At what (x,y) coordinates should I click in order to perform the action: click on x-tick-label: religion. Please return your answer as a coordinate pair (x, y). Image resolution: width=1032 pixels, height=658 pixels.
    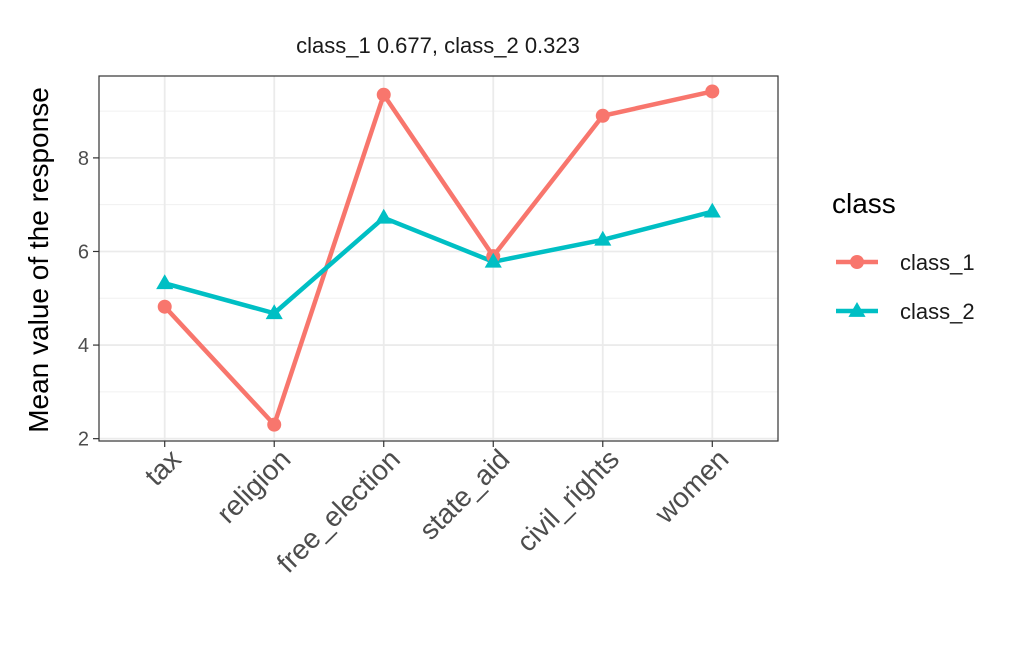
    Looking at the image, I should click on (254, 486).